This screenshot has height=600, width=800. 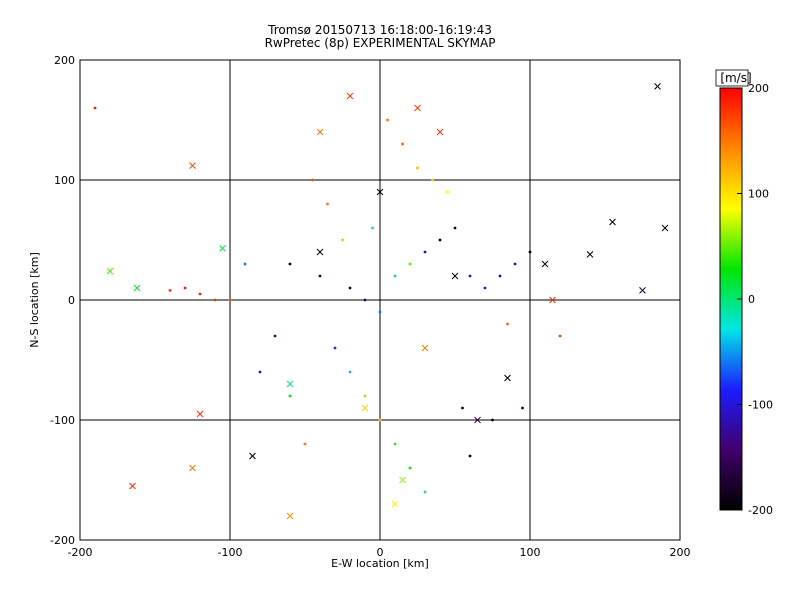 I want to click on color-scale-unit-label: [m/s], so click(x=735, y=78).